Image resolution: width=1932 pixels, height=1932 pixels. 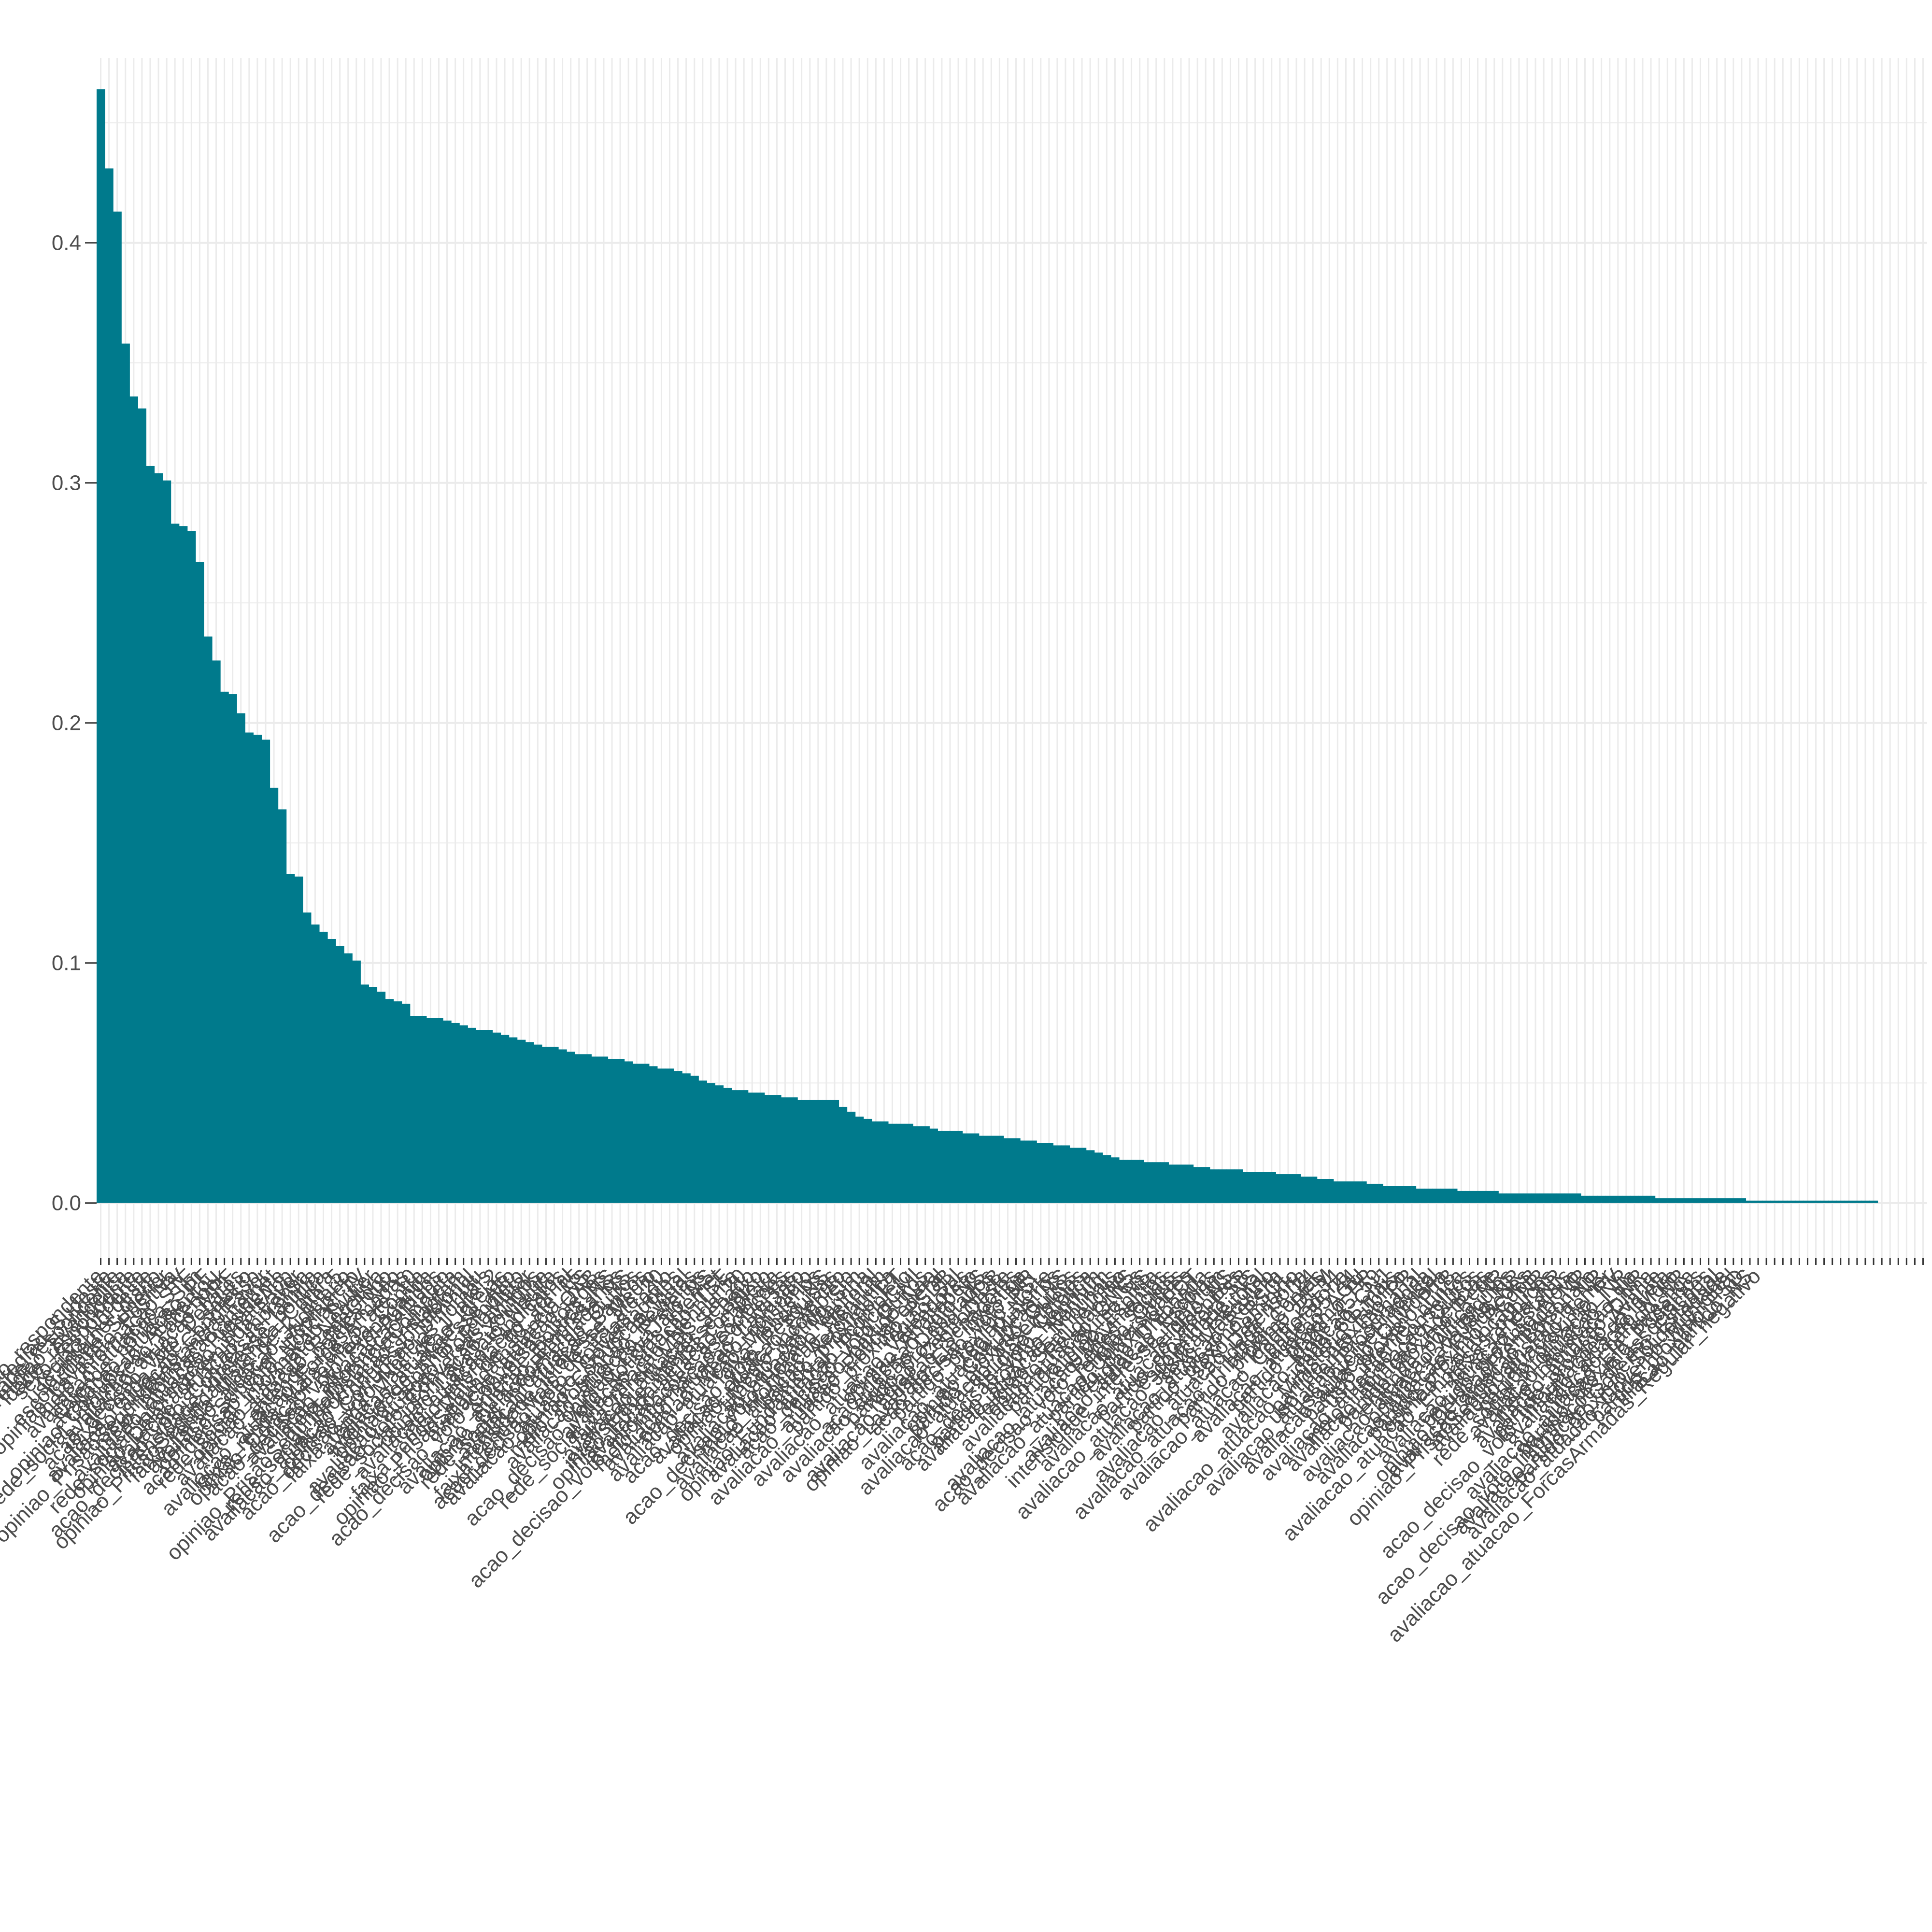 What do you see at coordinates (66, 243) in the screenshot?
I see `y-tick-label: 0.4` at bounding box center [66, 243].